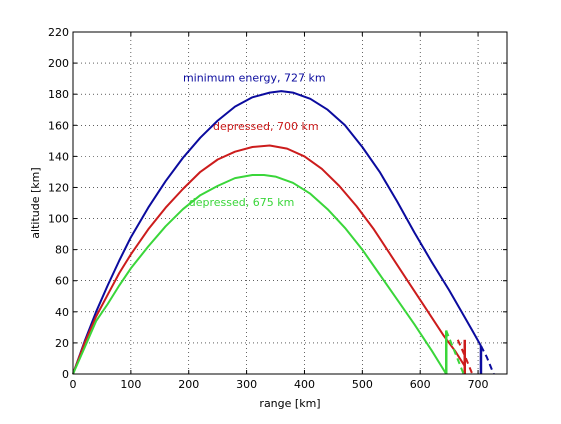  Describe the element at coordinates (62, 343) in the screenshot. I see `y-tick-label: 20` at that location.